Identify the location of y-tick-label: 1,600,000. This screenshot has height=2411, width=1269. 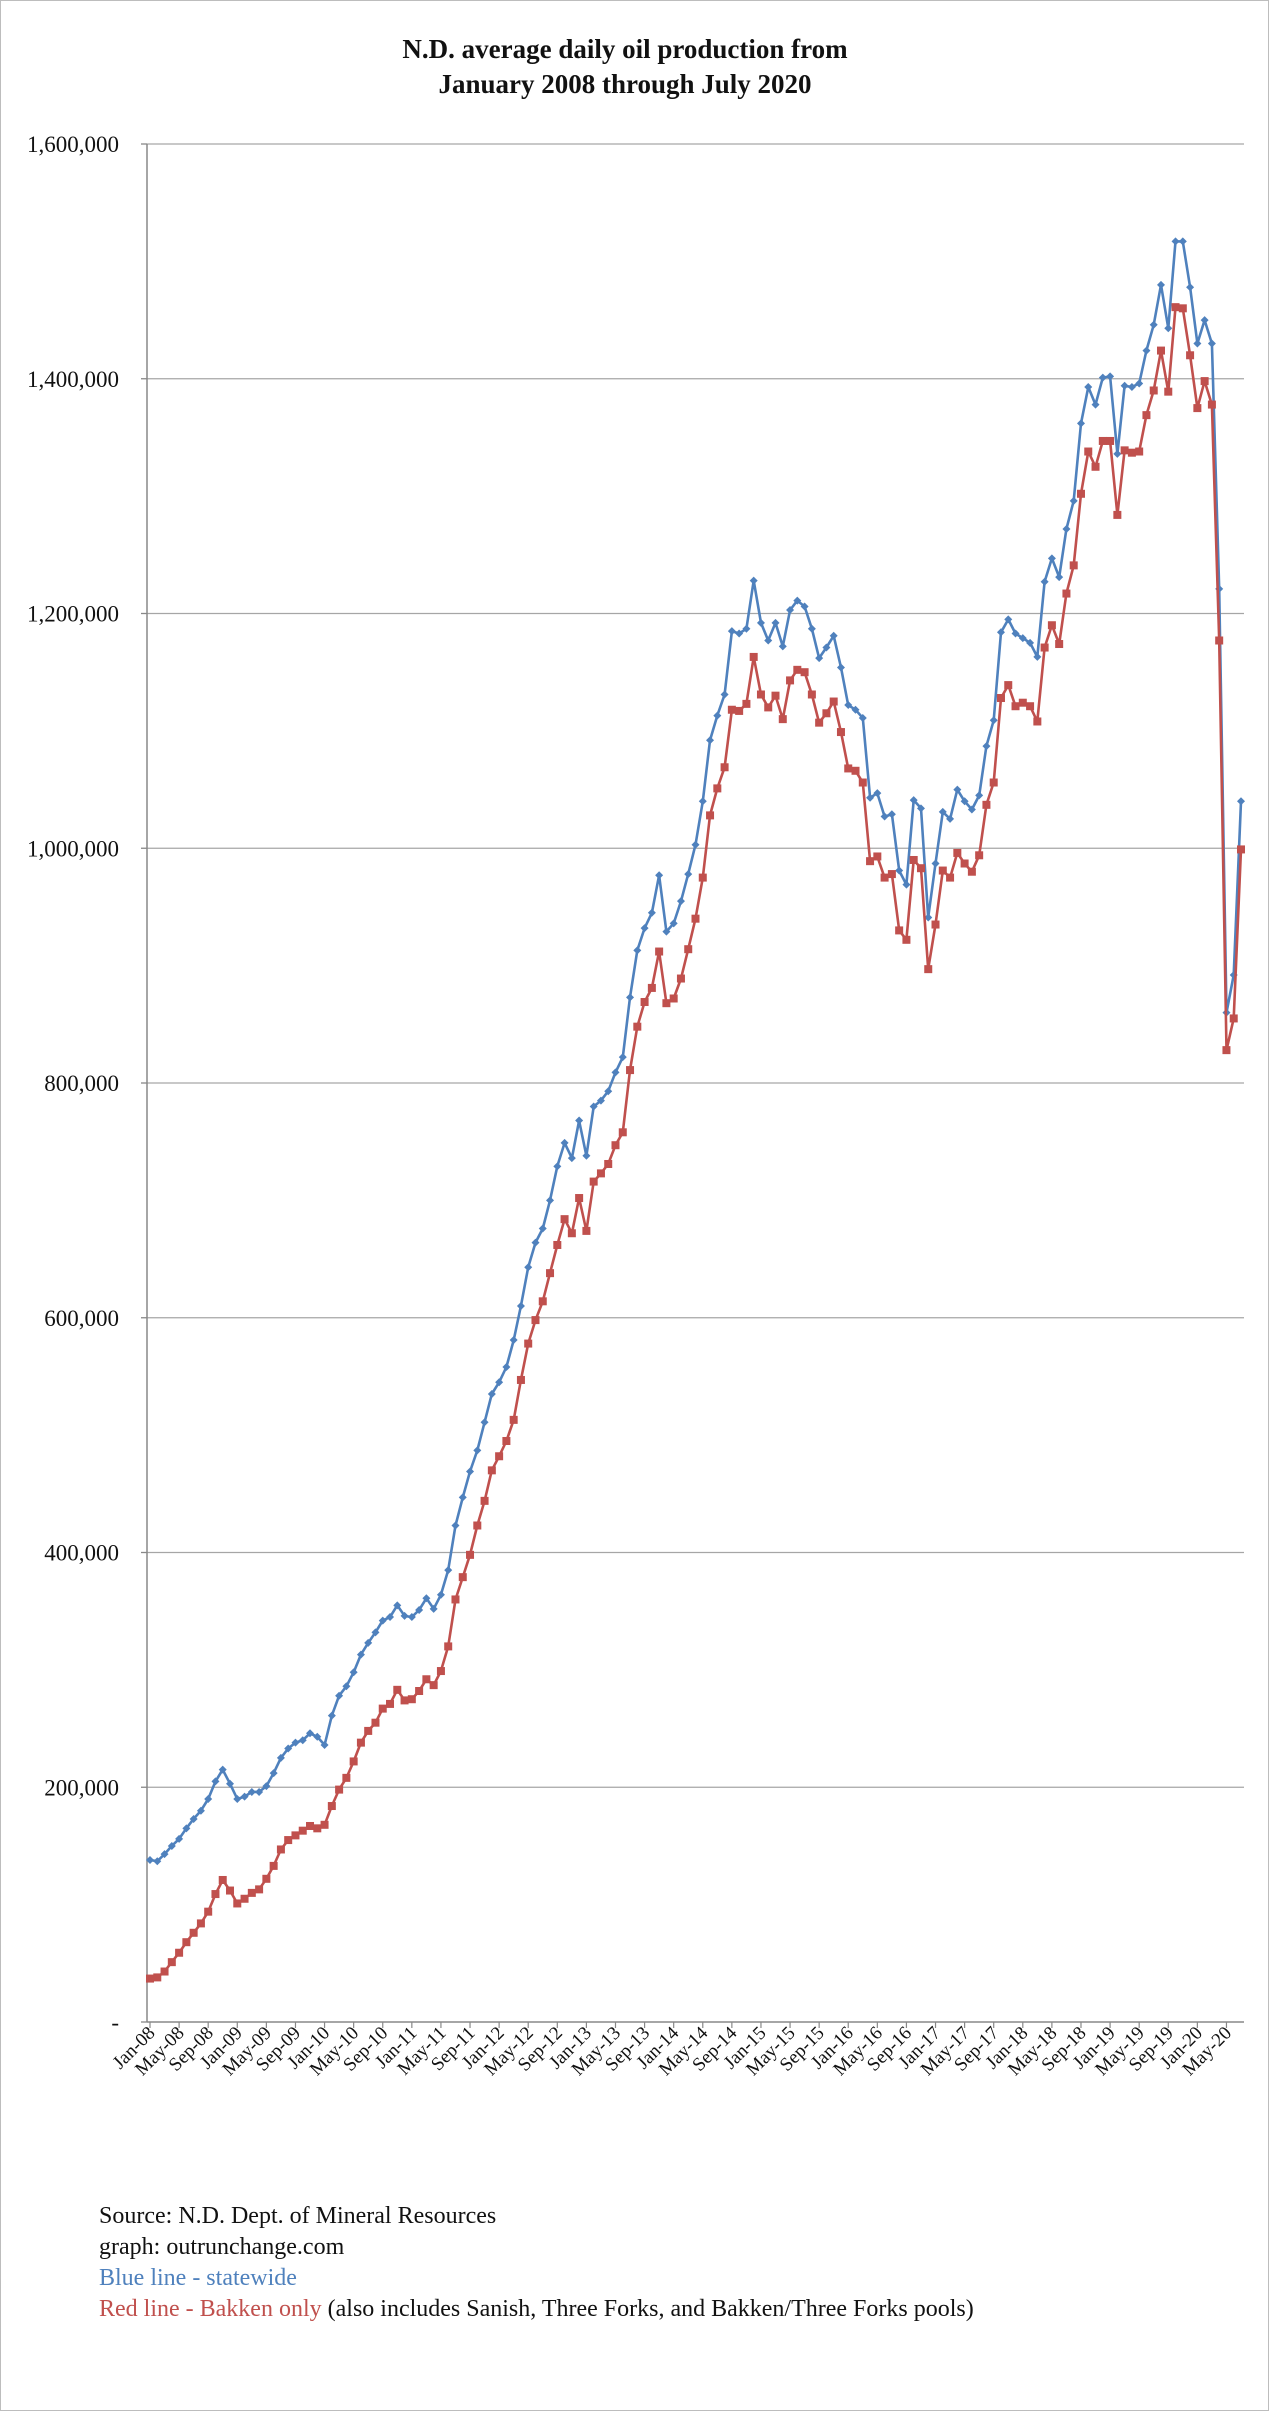
(73, 144).